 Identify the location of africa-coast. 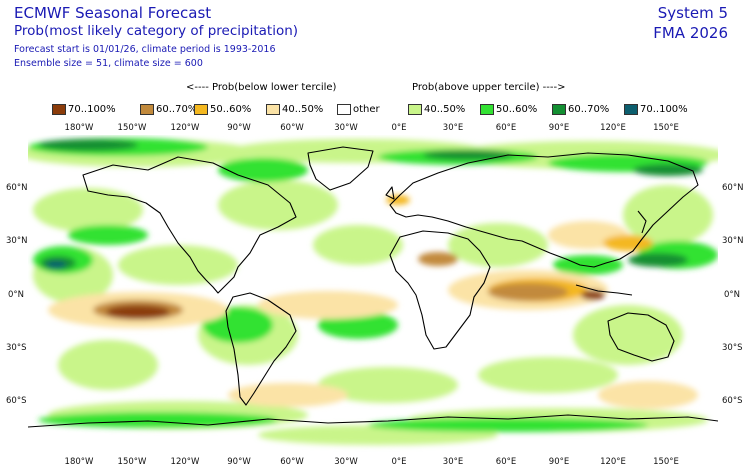
(440, 290).